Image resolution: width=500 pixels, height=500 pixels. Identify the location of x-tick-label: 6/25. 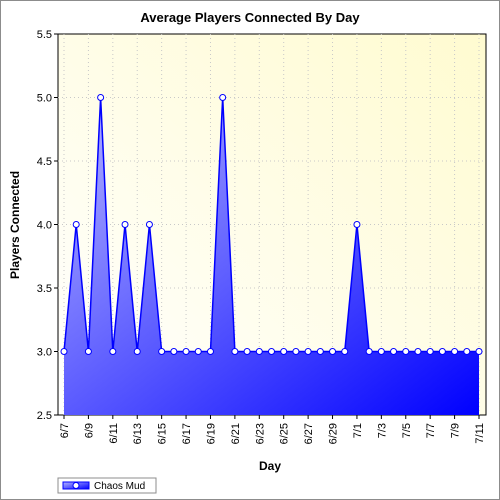
(285, 433).